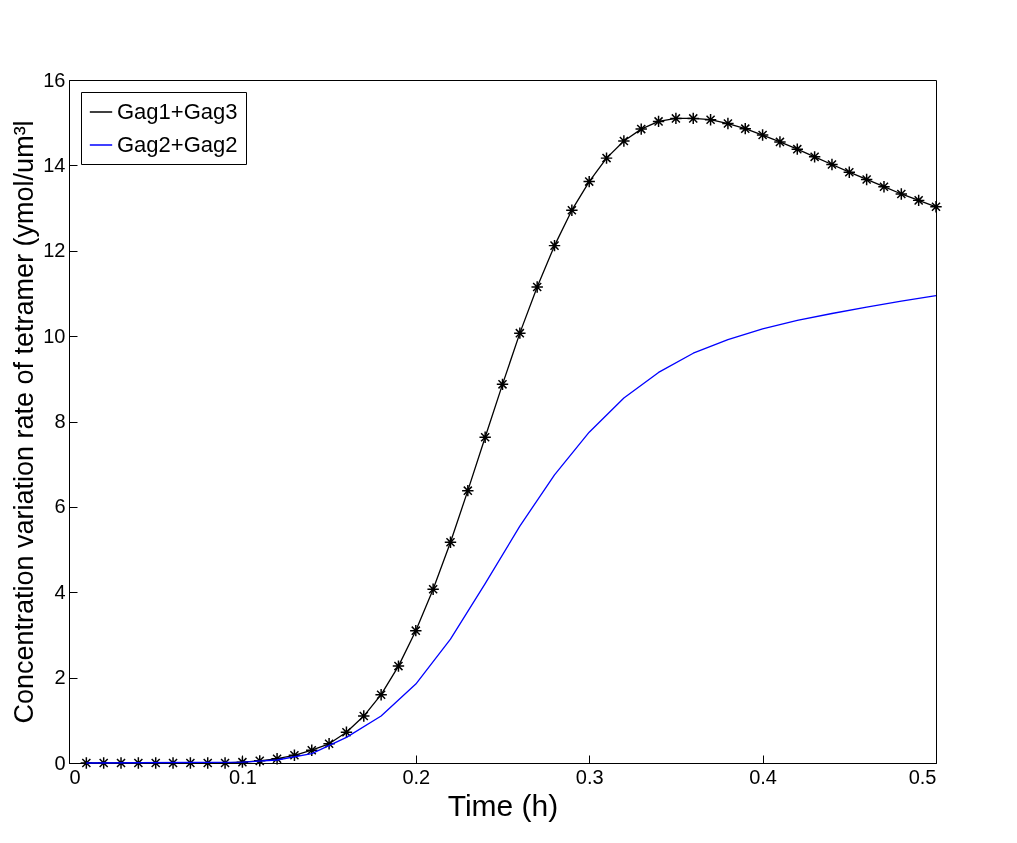 This screenshot has width=1017, height=843. What do you see at coordinates (60, 421) in the screenshot?
I see `y-tick-label: 8` at bounding box center [60, 421].